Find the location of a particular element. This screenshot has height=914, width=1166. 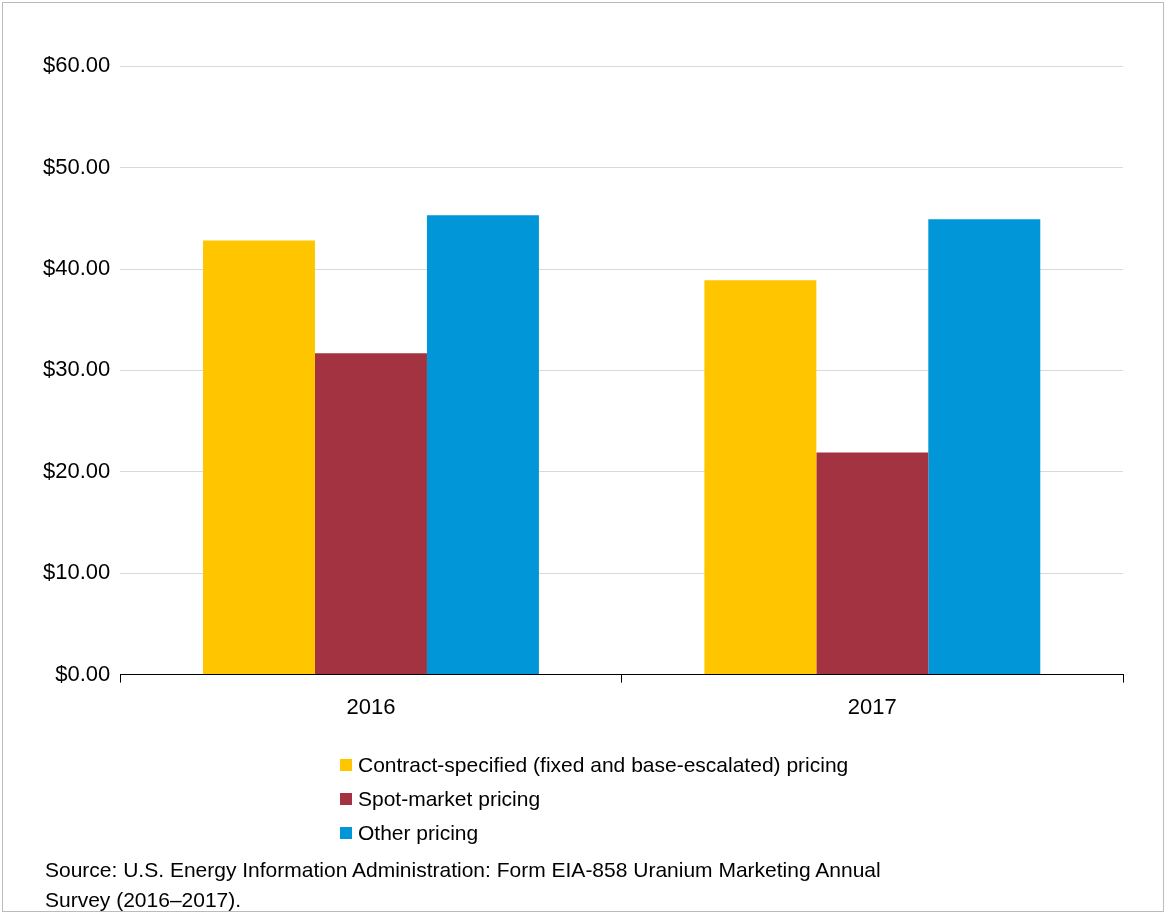

y-tick-label: $10.00 is located at coordinates (76, 572).